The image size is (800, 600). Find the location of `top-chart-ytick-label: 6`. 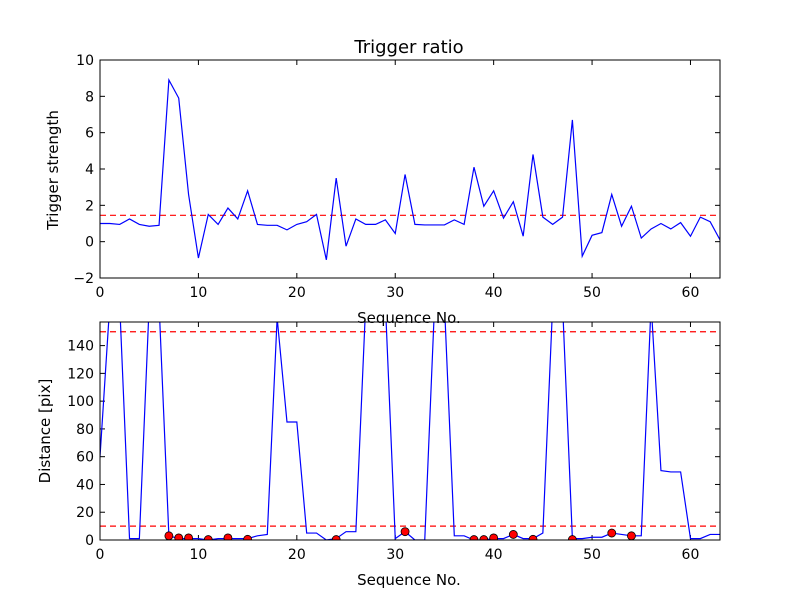

top-chart-ytick-label: 6 is located at coordinates (89, 134).